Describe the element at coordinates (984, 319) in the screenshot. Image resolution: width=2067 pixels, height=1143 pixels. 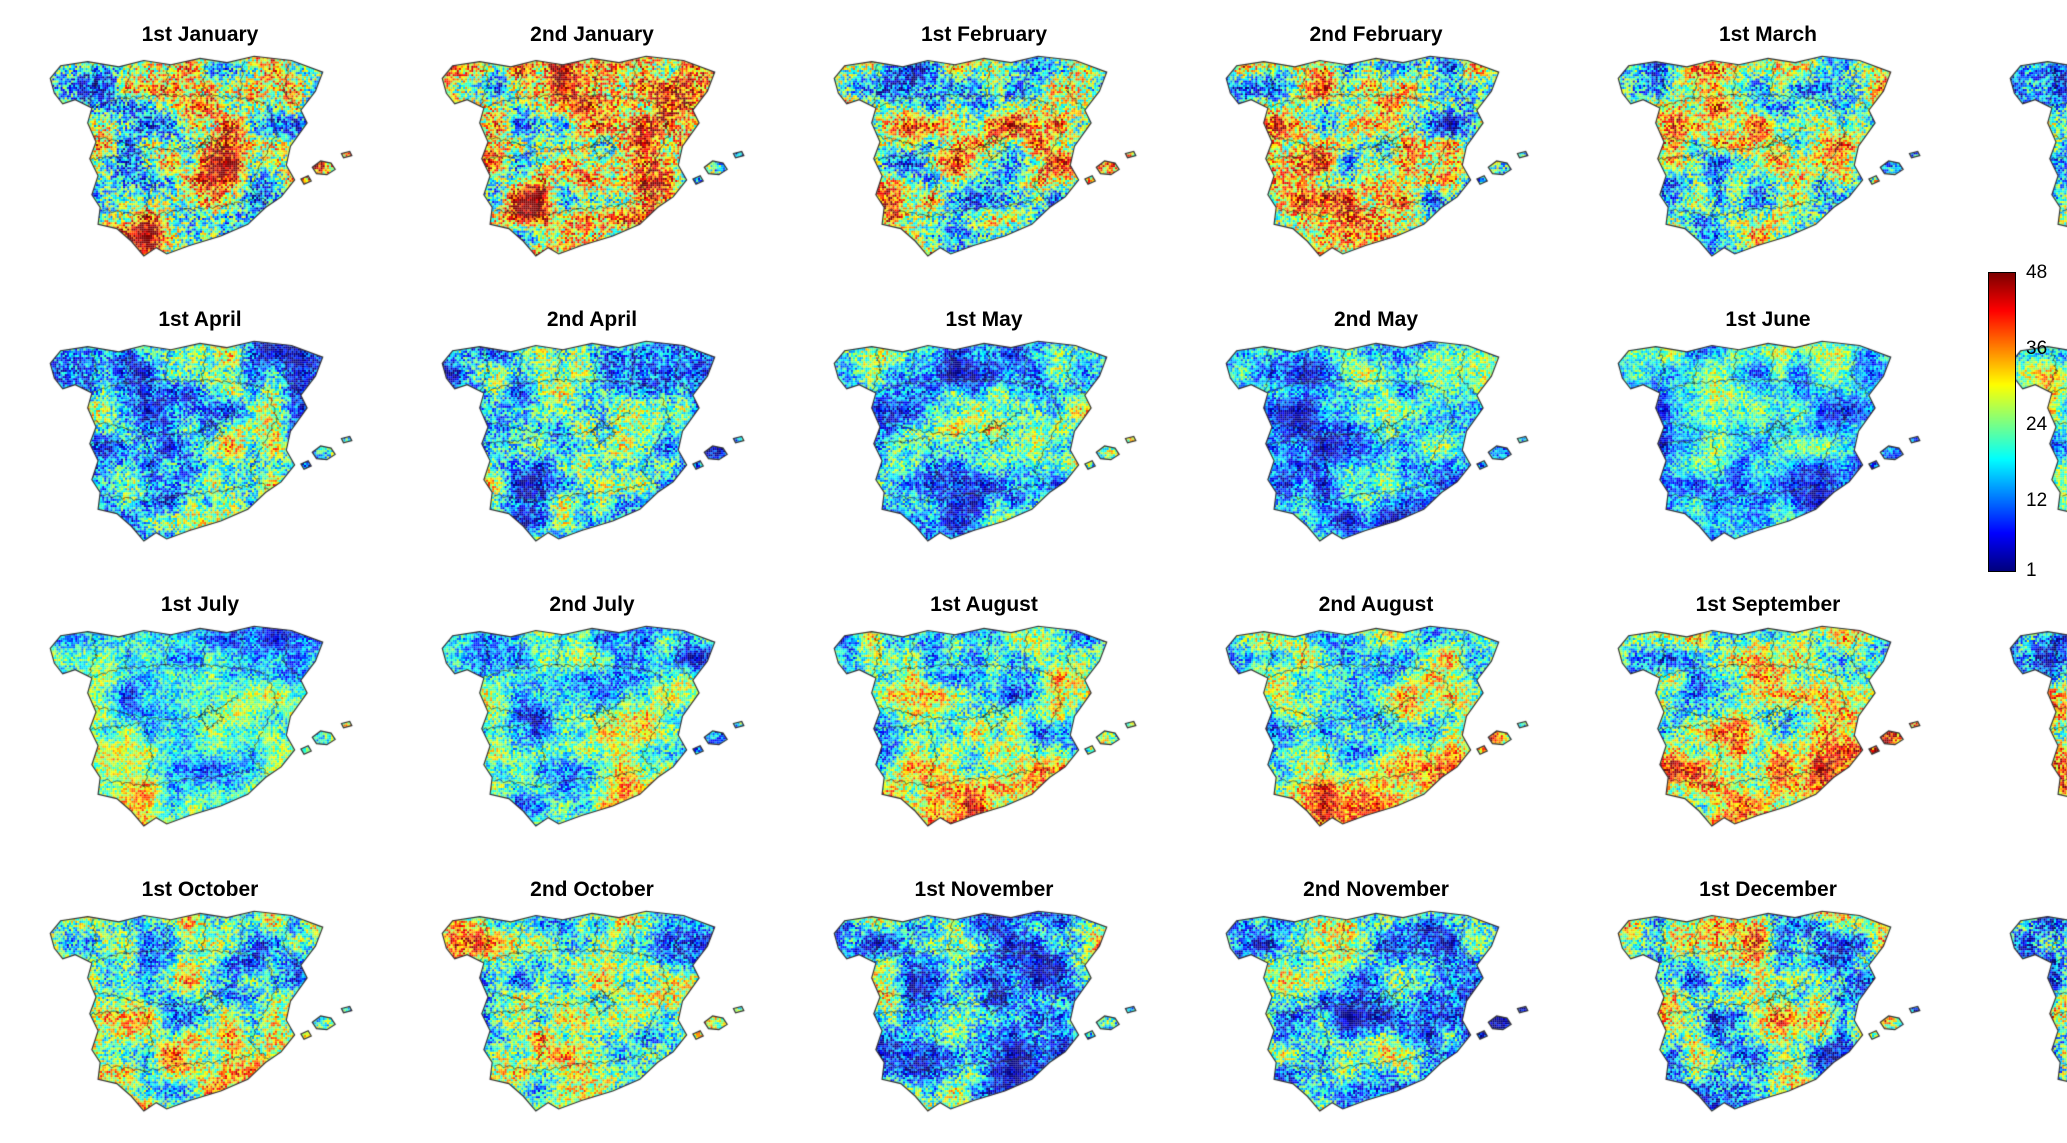
I see `panel-title: 1st May` at that location.